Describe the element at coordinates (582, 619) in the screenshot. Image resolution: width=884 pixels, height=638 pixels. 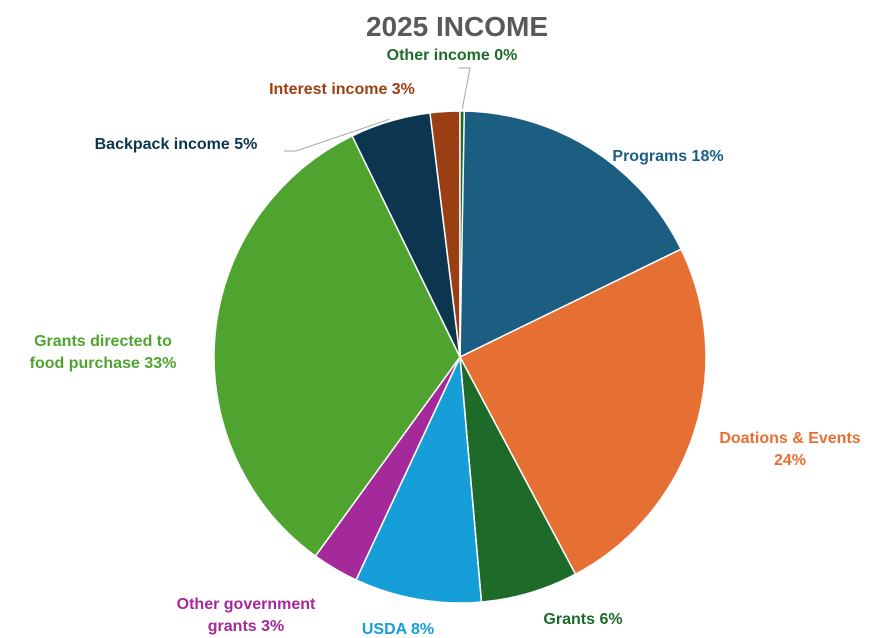
I see `slice-label: Grants 6%` at that location.